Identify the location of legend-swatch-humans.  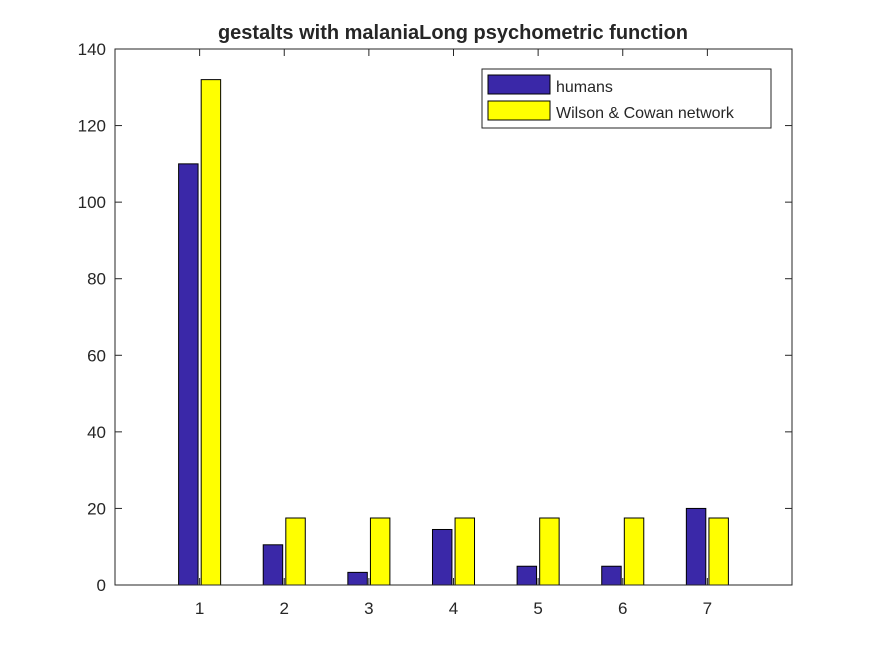
(519, 84).